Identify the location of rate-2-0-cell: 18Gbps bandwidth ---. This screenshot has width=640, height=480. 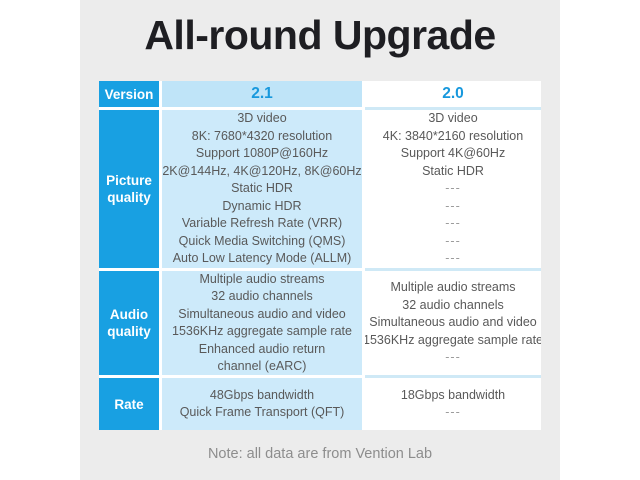
(453, 404).